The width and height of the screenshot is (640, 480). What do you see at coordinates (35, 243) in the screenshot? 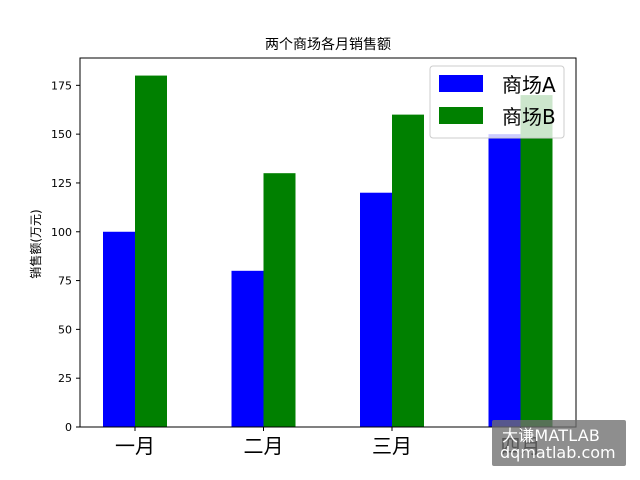
I see `y-axis-label: 销售额(万元)` at bounding box center [35, 243].